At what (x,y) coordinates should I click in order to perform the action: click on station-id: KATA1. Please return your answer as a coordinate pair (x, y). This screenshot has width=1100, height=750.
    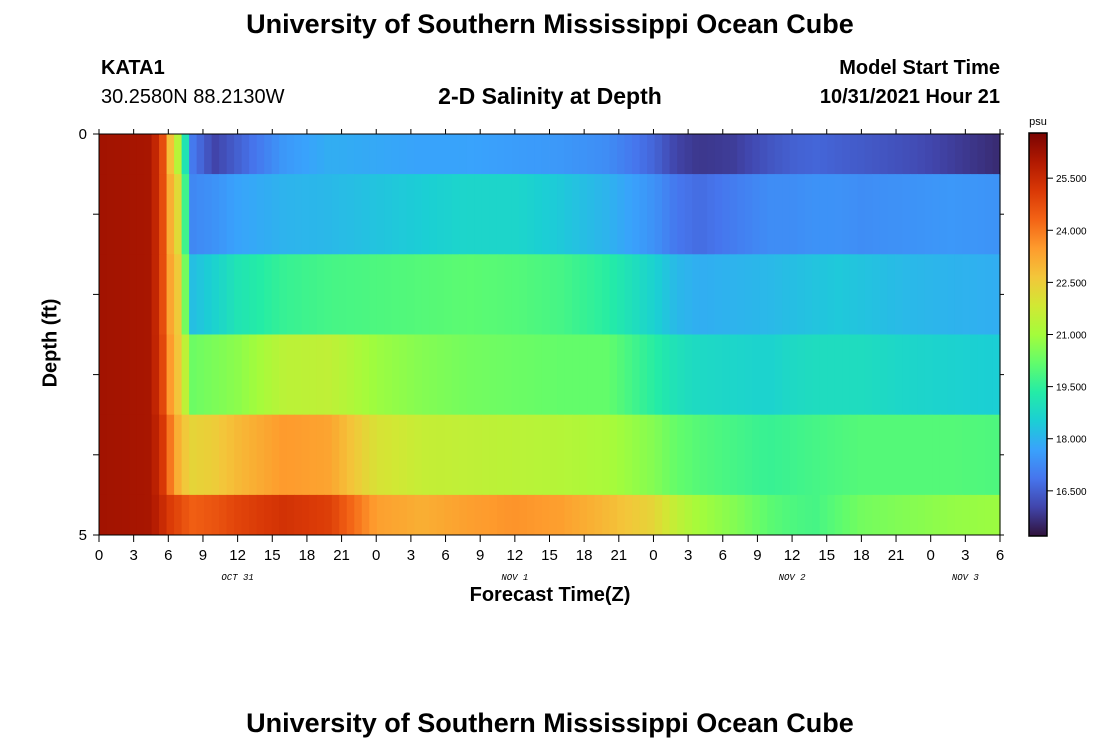
    Looking at the image, I should click on (133, 68).